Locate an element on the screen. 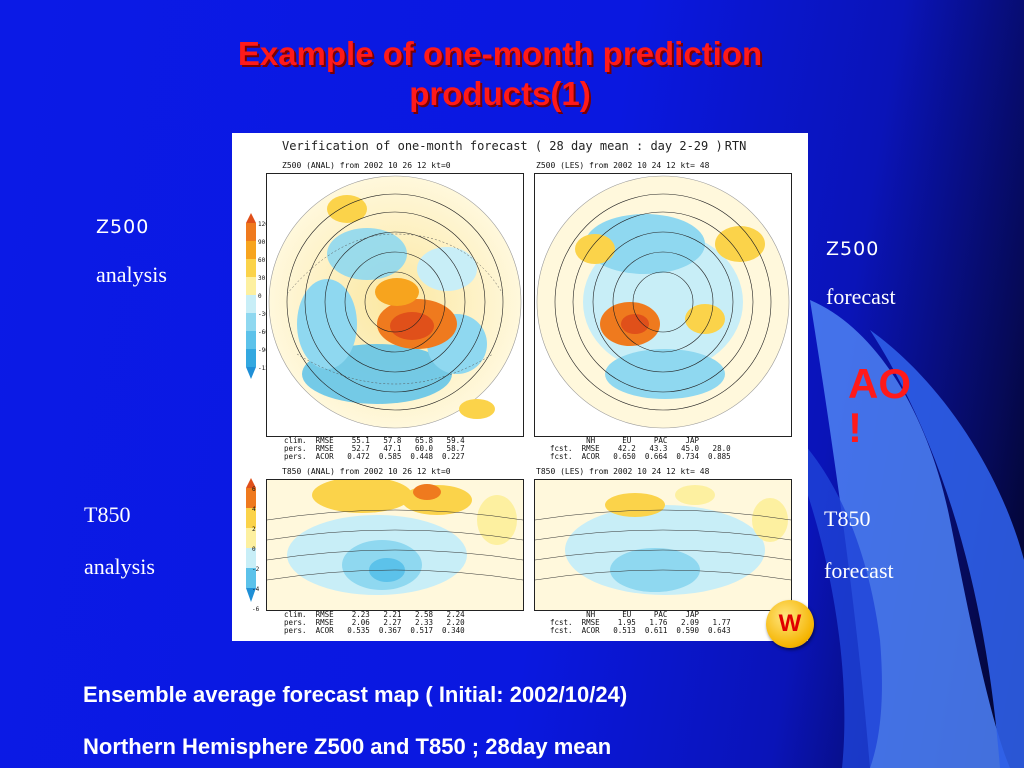  title-line-2: products(1) is located at coordinates (500, 93).